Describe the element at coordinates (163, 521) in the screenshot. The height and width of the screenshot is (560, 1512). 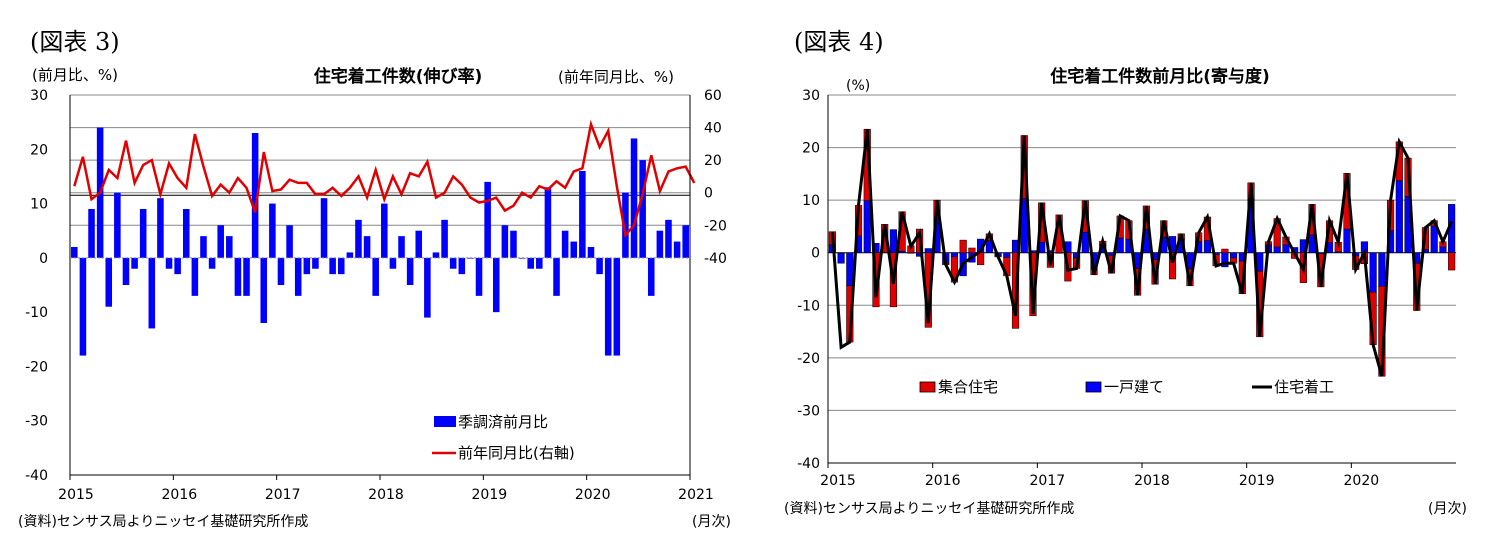
I see `source-note: (資料)センサス局よりニッセイ基礎研究所作成` at that location.